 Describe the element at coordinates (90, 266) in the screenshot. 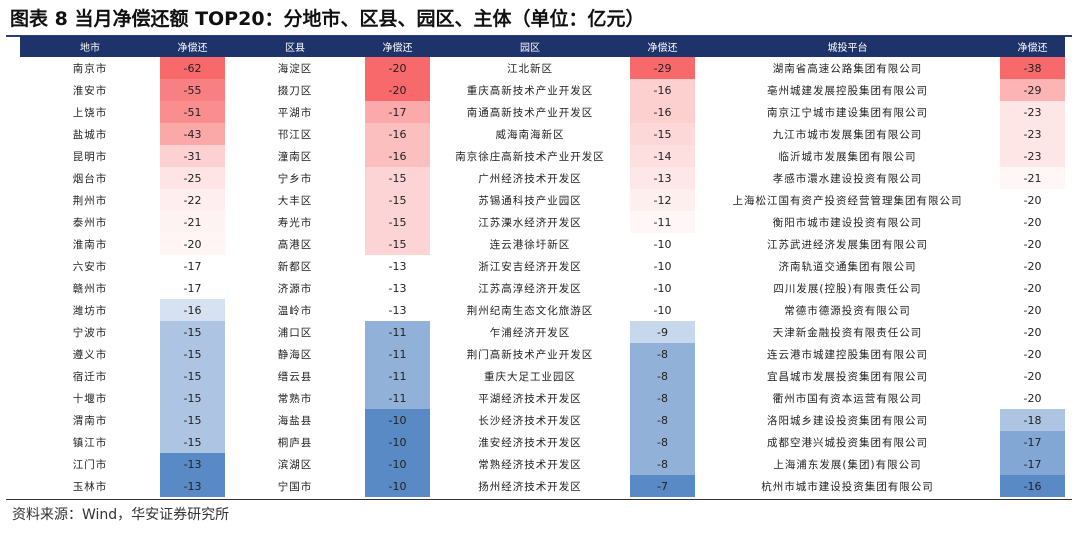

I see `city-name-cell: 六安市` at that location.